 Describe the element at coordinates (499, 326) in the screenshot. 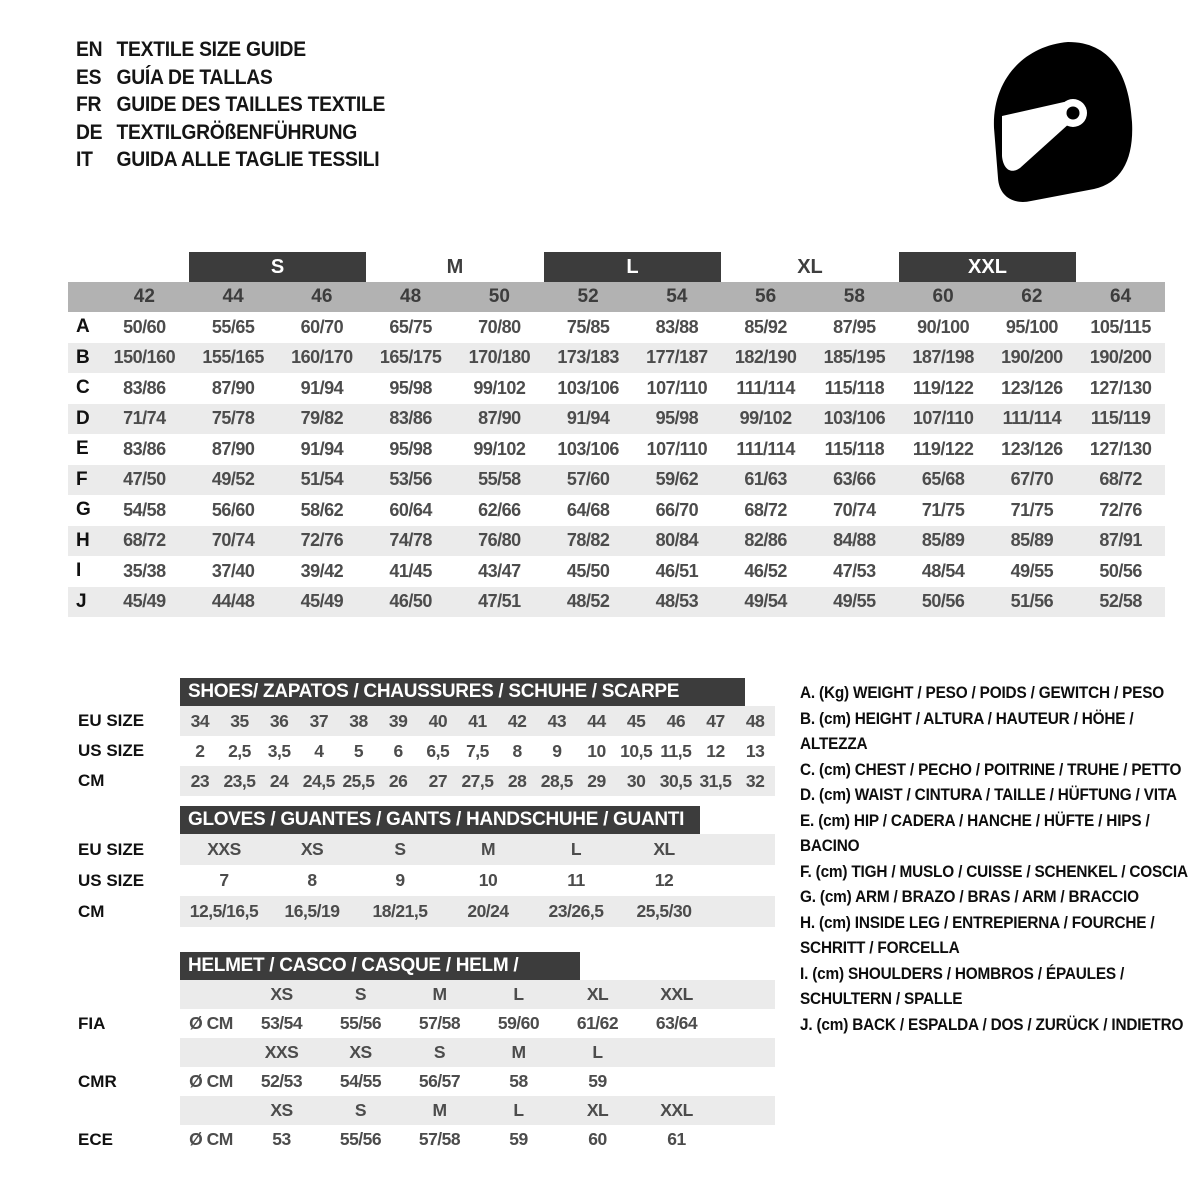

I see `size-value: 70/80` at that location.